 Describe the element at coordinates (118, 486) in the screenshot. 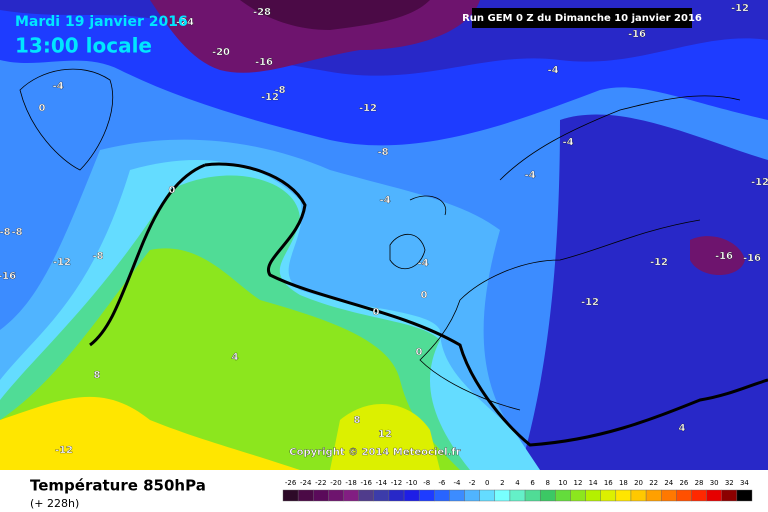

I see `legend-title: Température 850hPa` at that location.